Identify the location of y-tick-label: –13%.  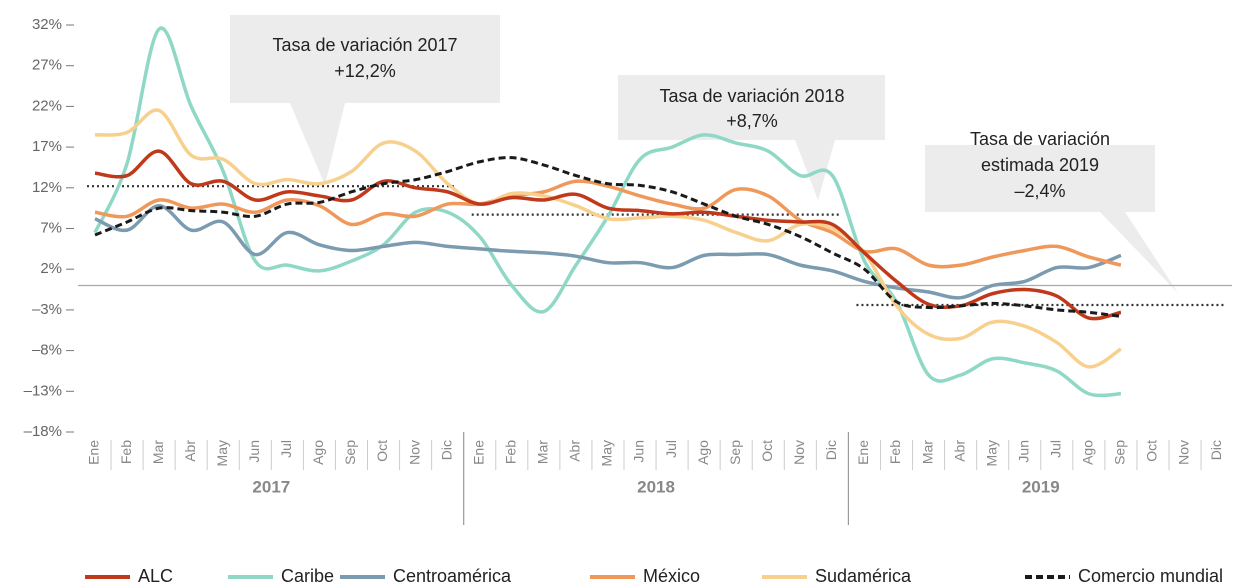
(43, 390).